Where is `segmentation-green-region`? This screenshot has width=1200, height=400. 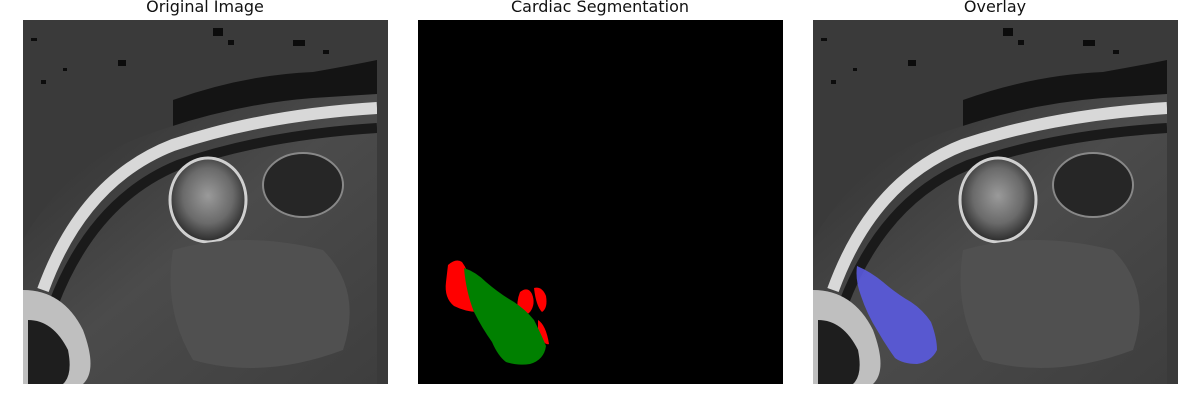 segmentation-green-region is located at coordinates (505, 316).